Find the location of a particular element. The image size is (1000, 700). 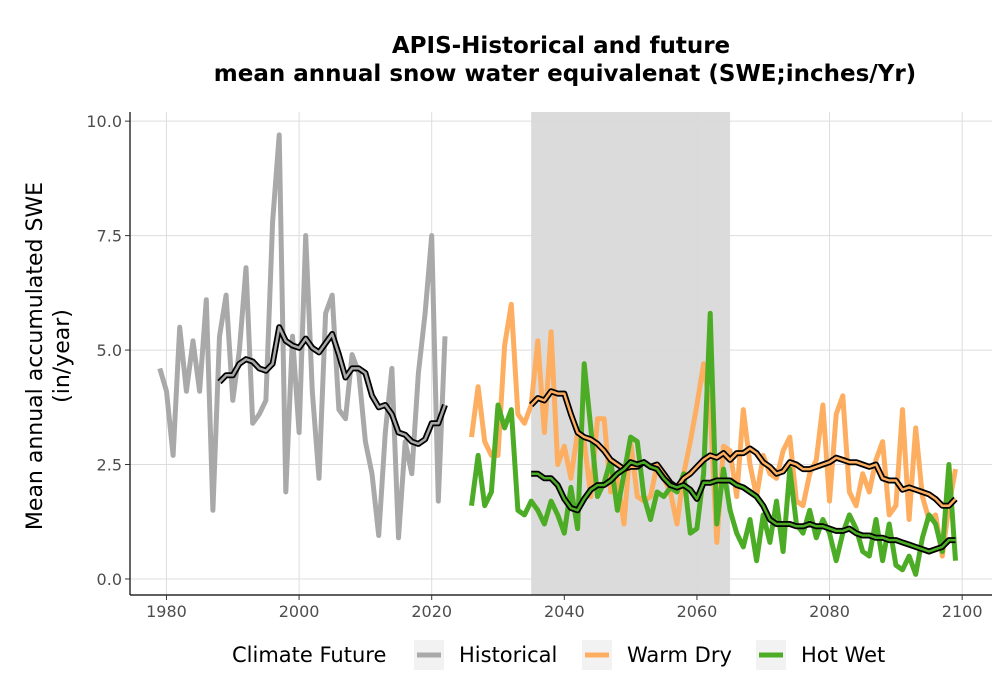

x-tick-label-2000: 2000 is located at coordinates (299, 611).